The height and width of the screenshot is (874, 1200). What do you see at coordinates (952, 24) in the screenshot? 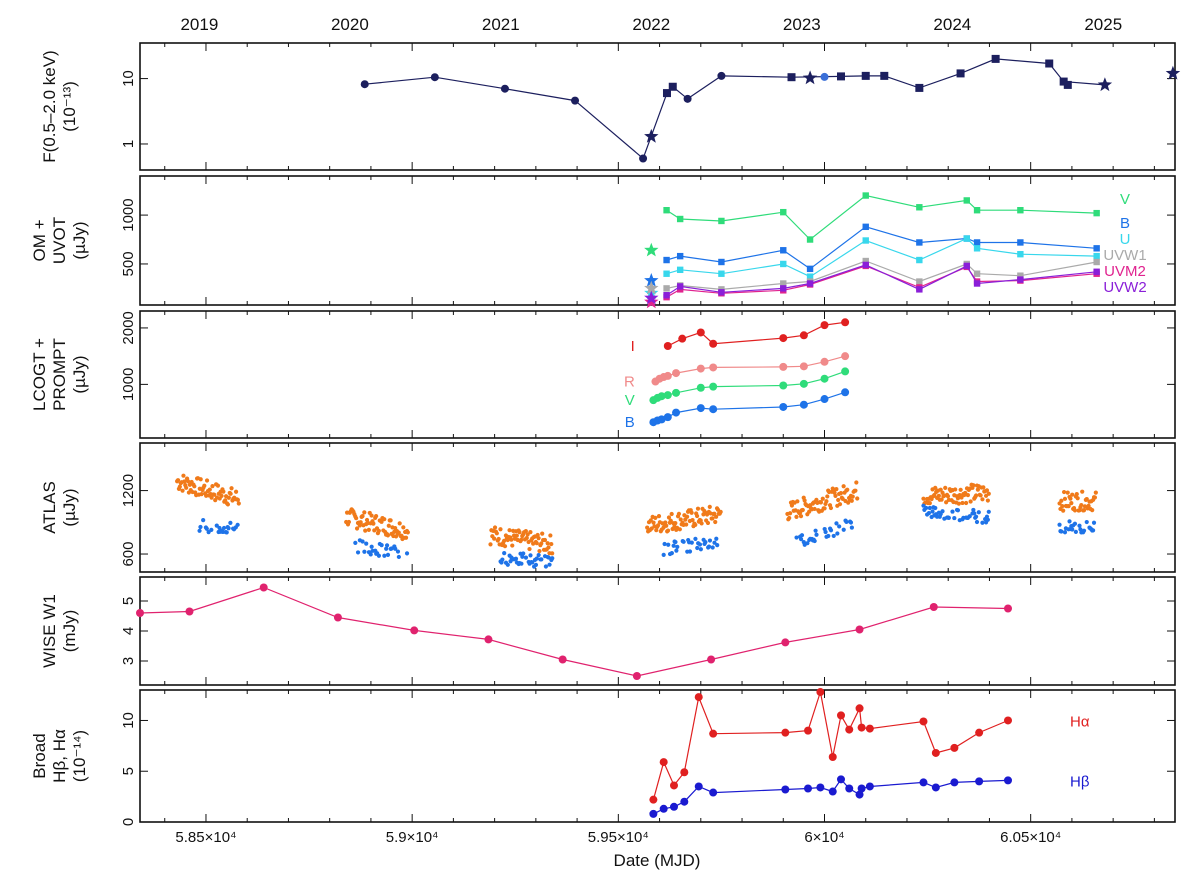
I see `year-label: 2024` at bounding box center [952, 24].